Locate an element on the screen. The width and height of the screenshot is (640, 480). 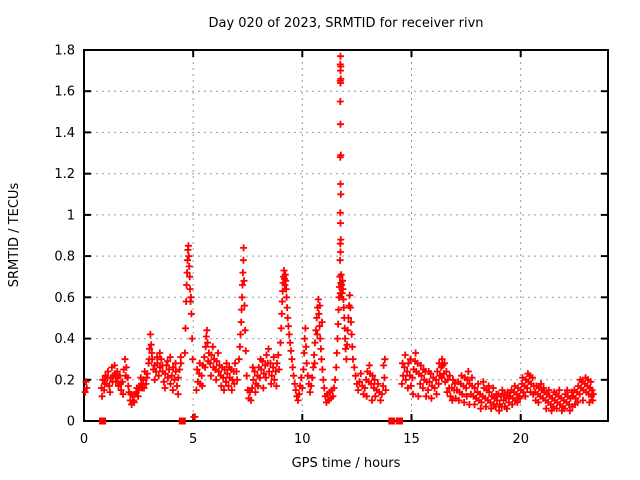
y-tick-label: 1.2 is located at coordinates (64, 174).